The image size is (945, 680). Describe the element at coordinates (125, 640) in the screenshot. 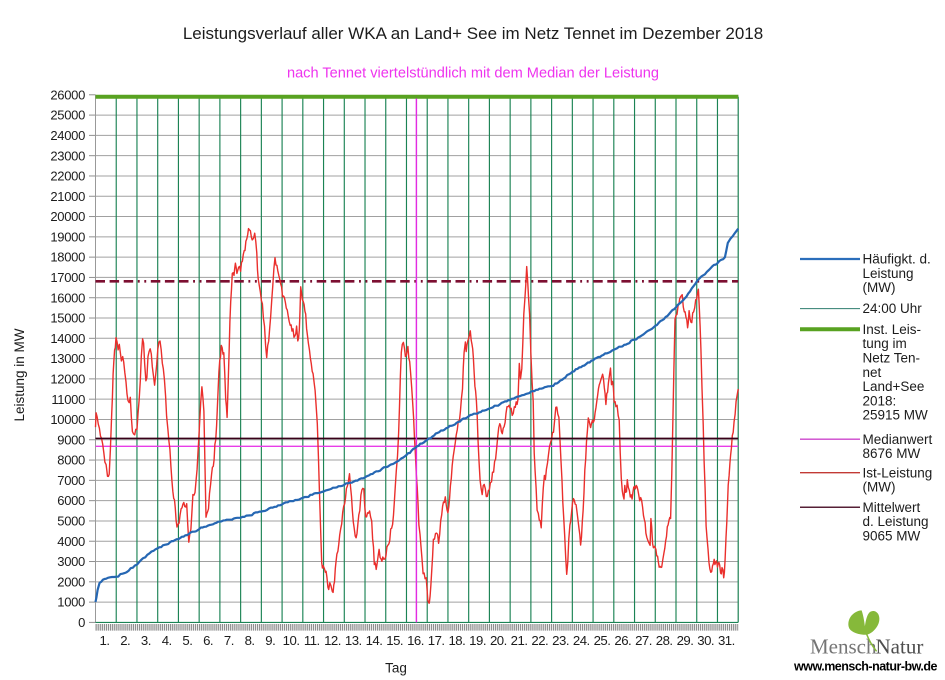

I see `svg-text: 2.` at that location.